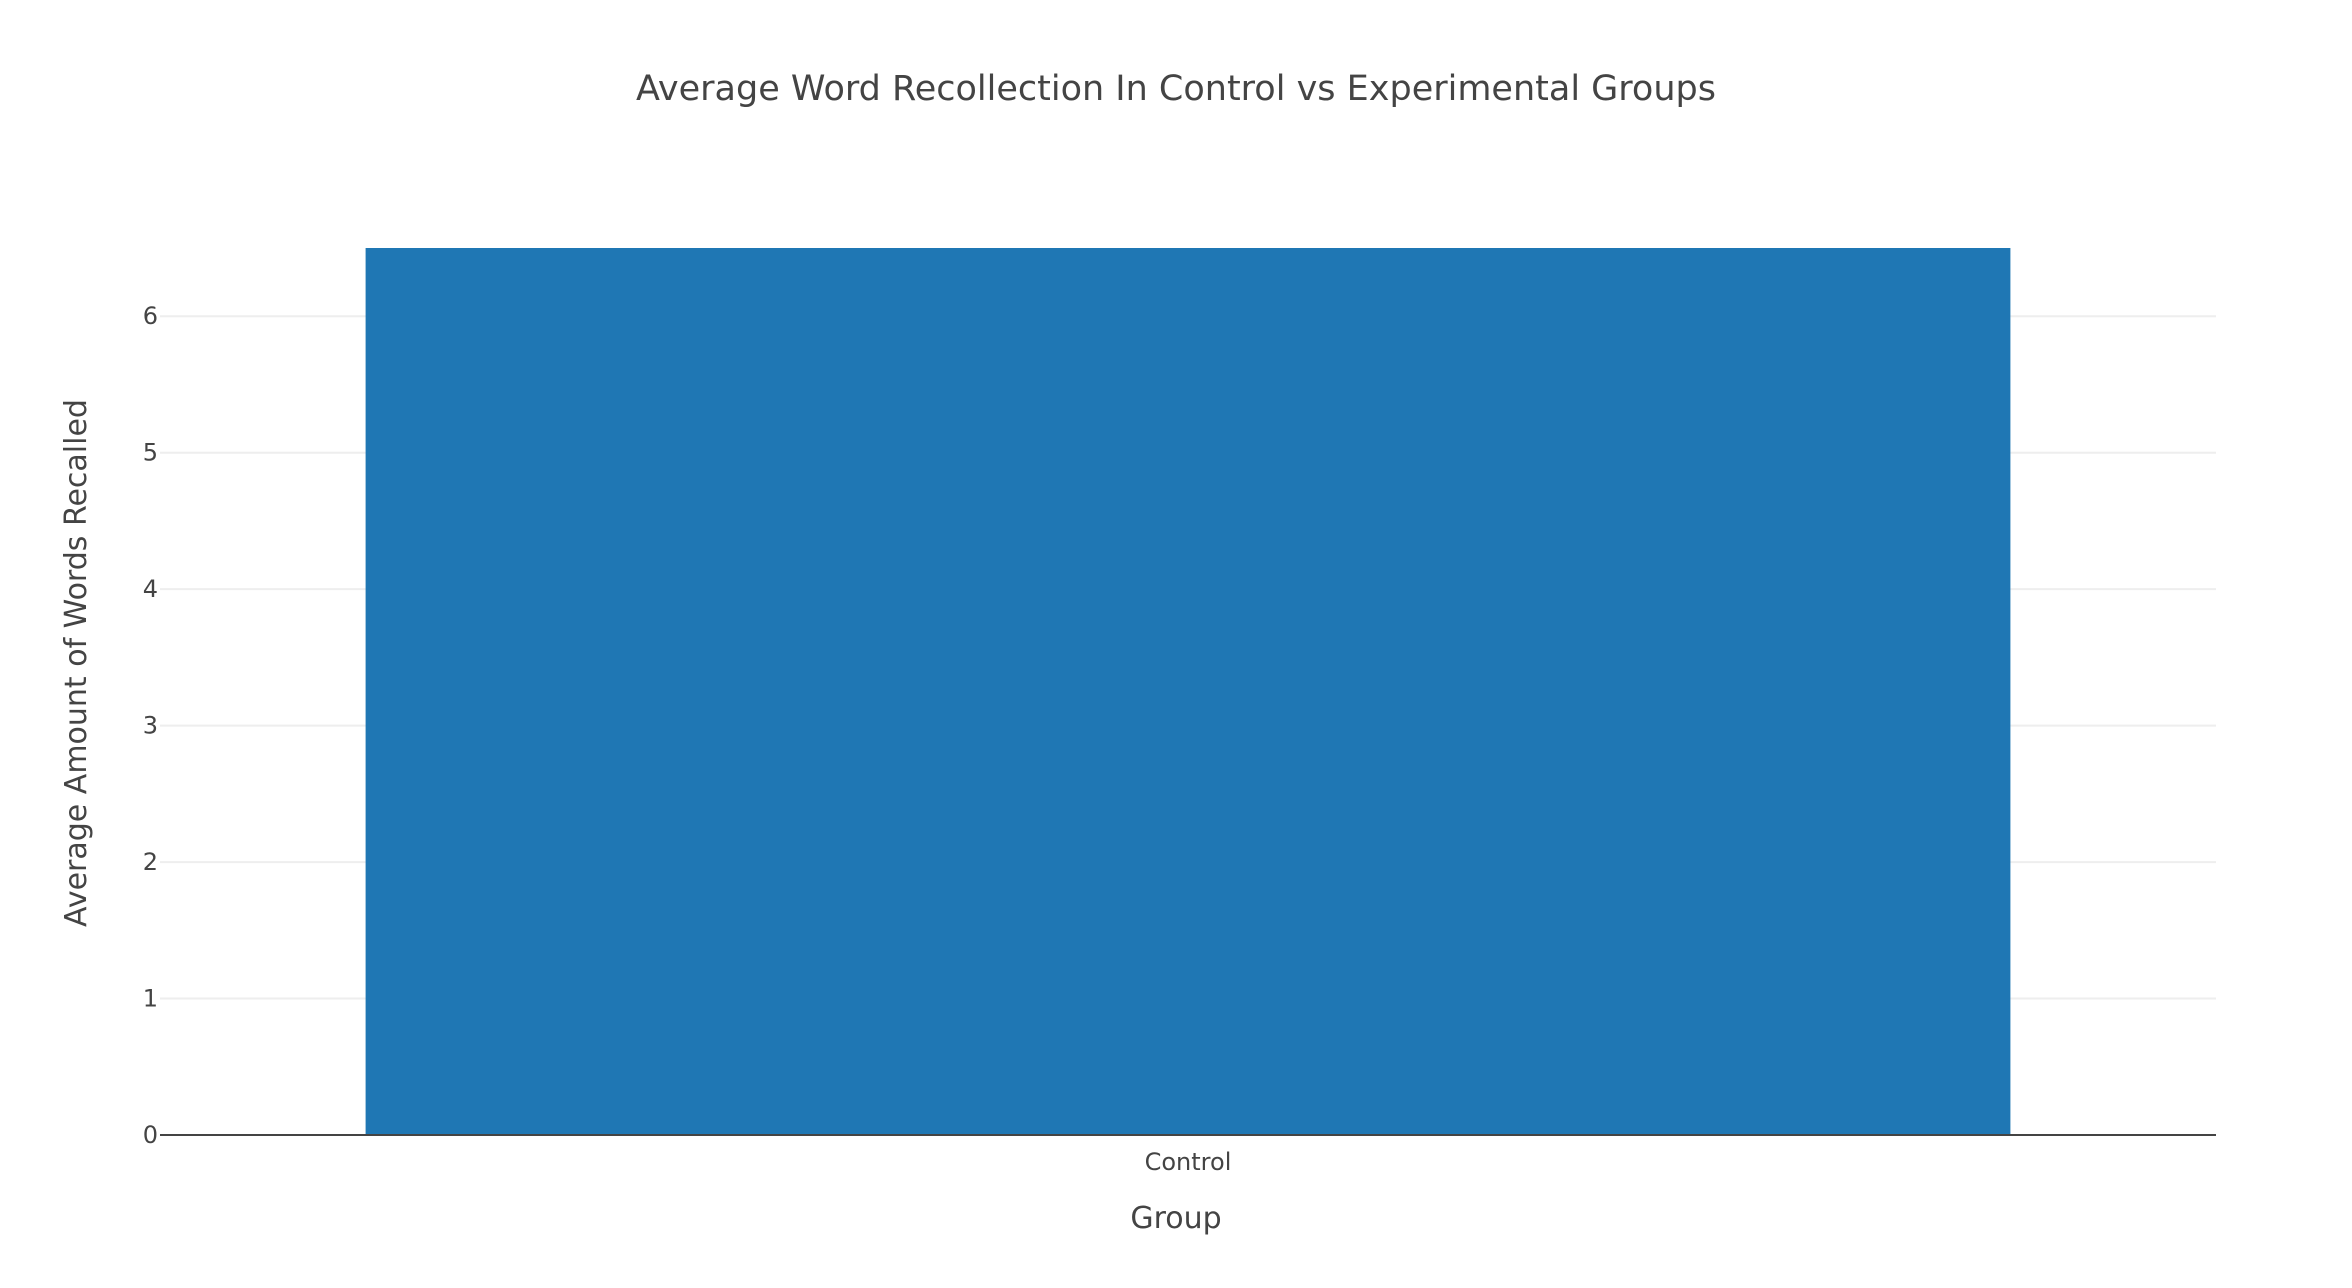 The width and height of the screenshot is (2352, 1288). Describe the element at coordinates (150, 862) in the screenshot. I see `y-tick-label: 2` at that location.